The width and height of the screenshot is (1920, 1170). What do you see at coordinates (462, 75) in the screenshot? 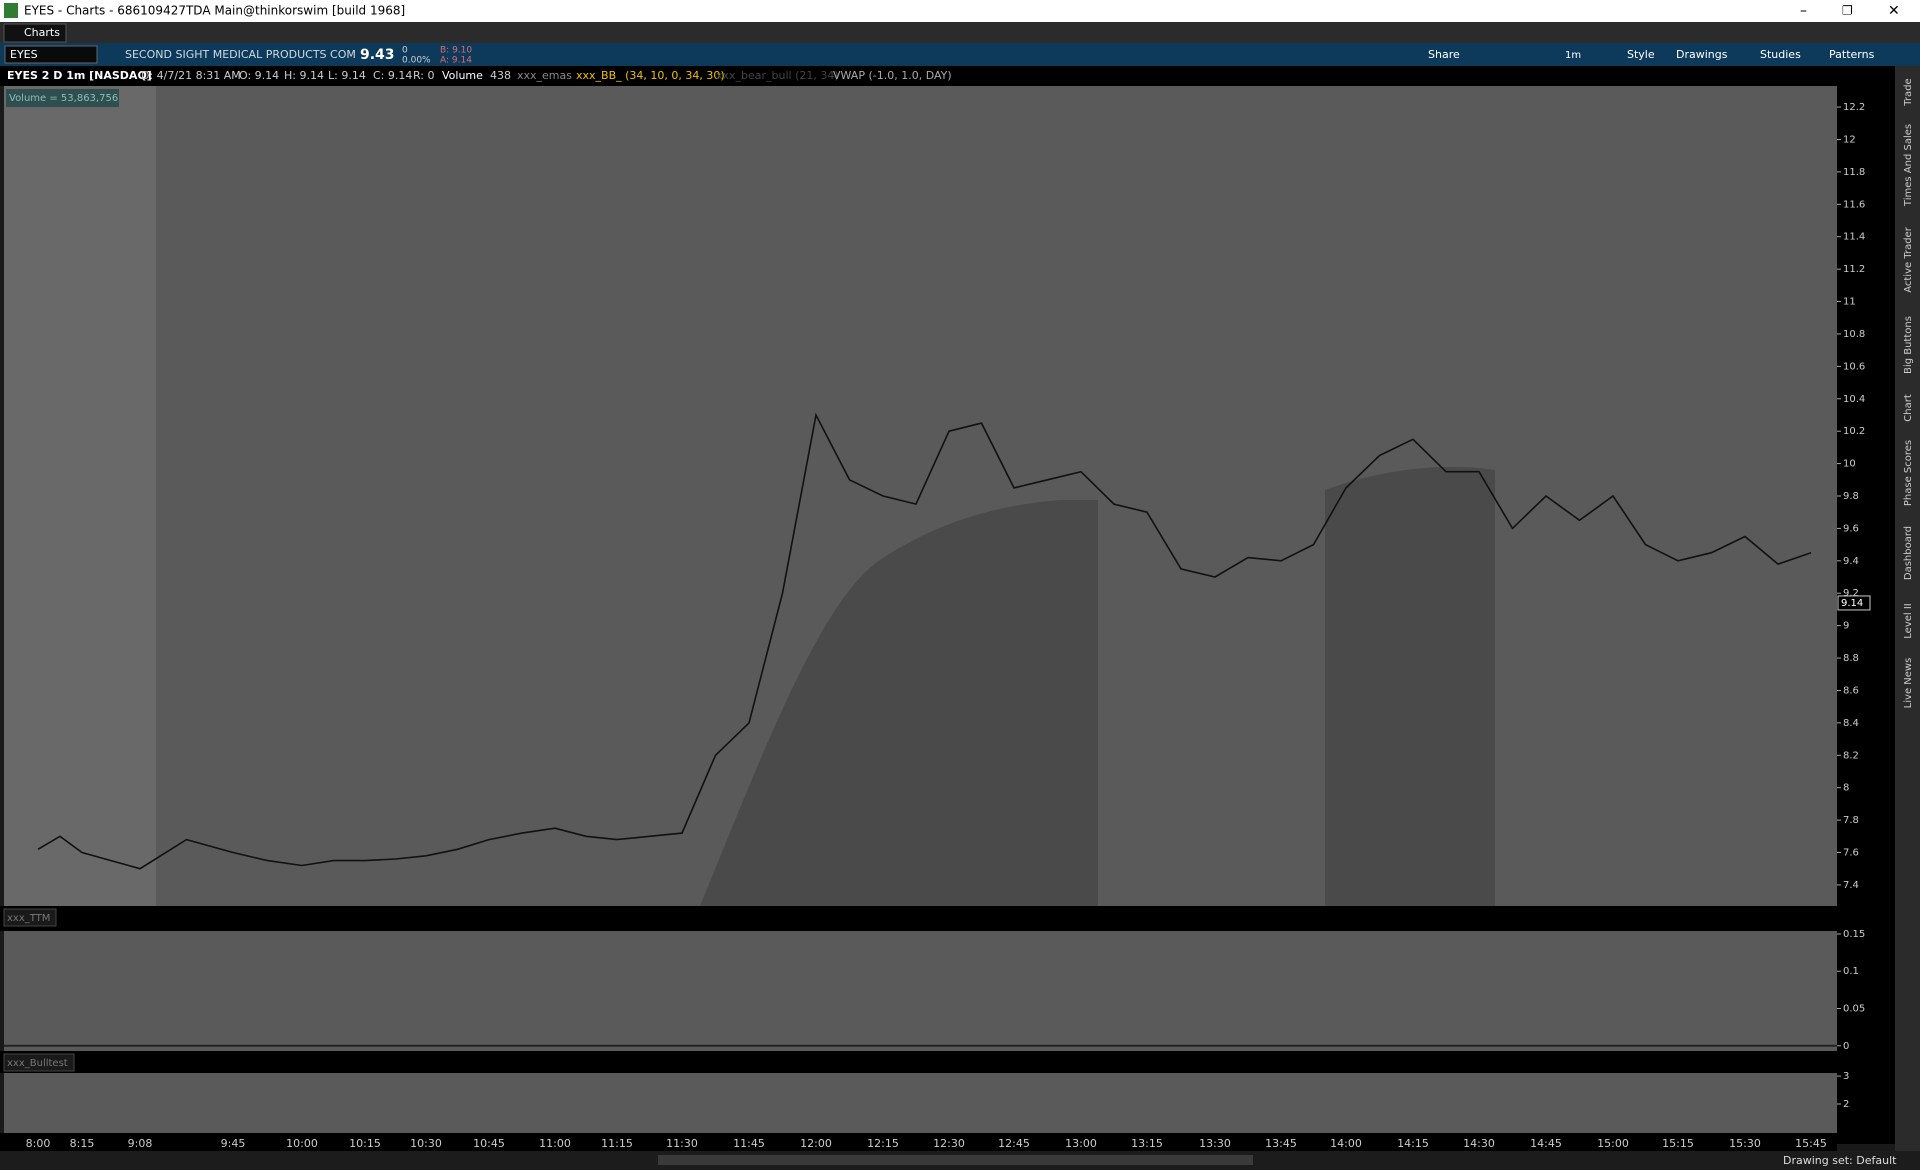
I see `info-item: Volume` at bounding box center [462, 75].